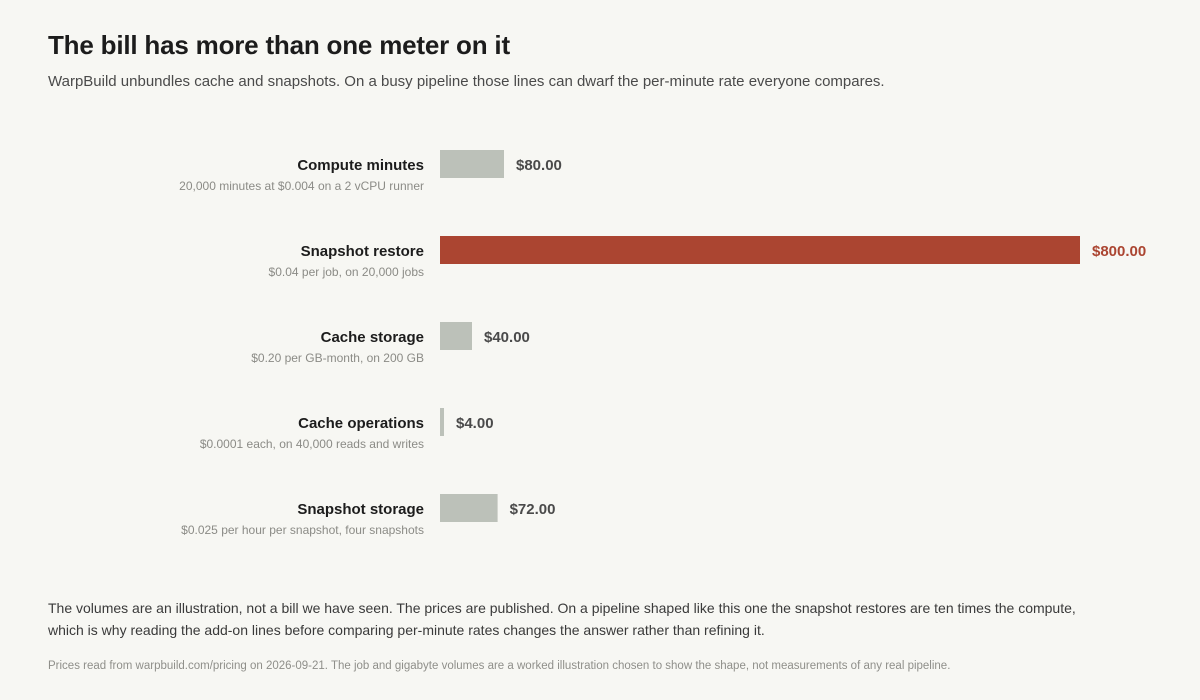  What do you see at coordinates (475, 423) in the screenshot?
I see `value-label-cache-operations: $4.00` at bounding box center [475, 423].